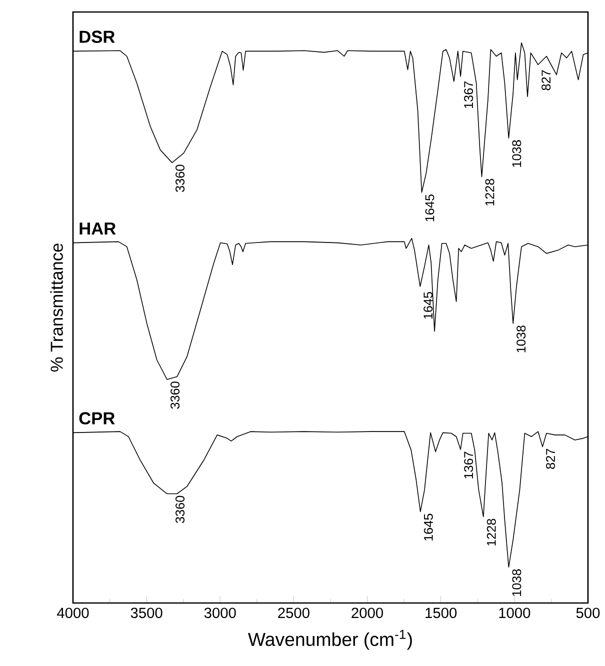 Image resolution: width=605 pixels, height=666 pixels. I want to click on y-axis-title: % Transmittance, so click(56, 308).